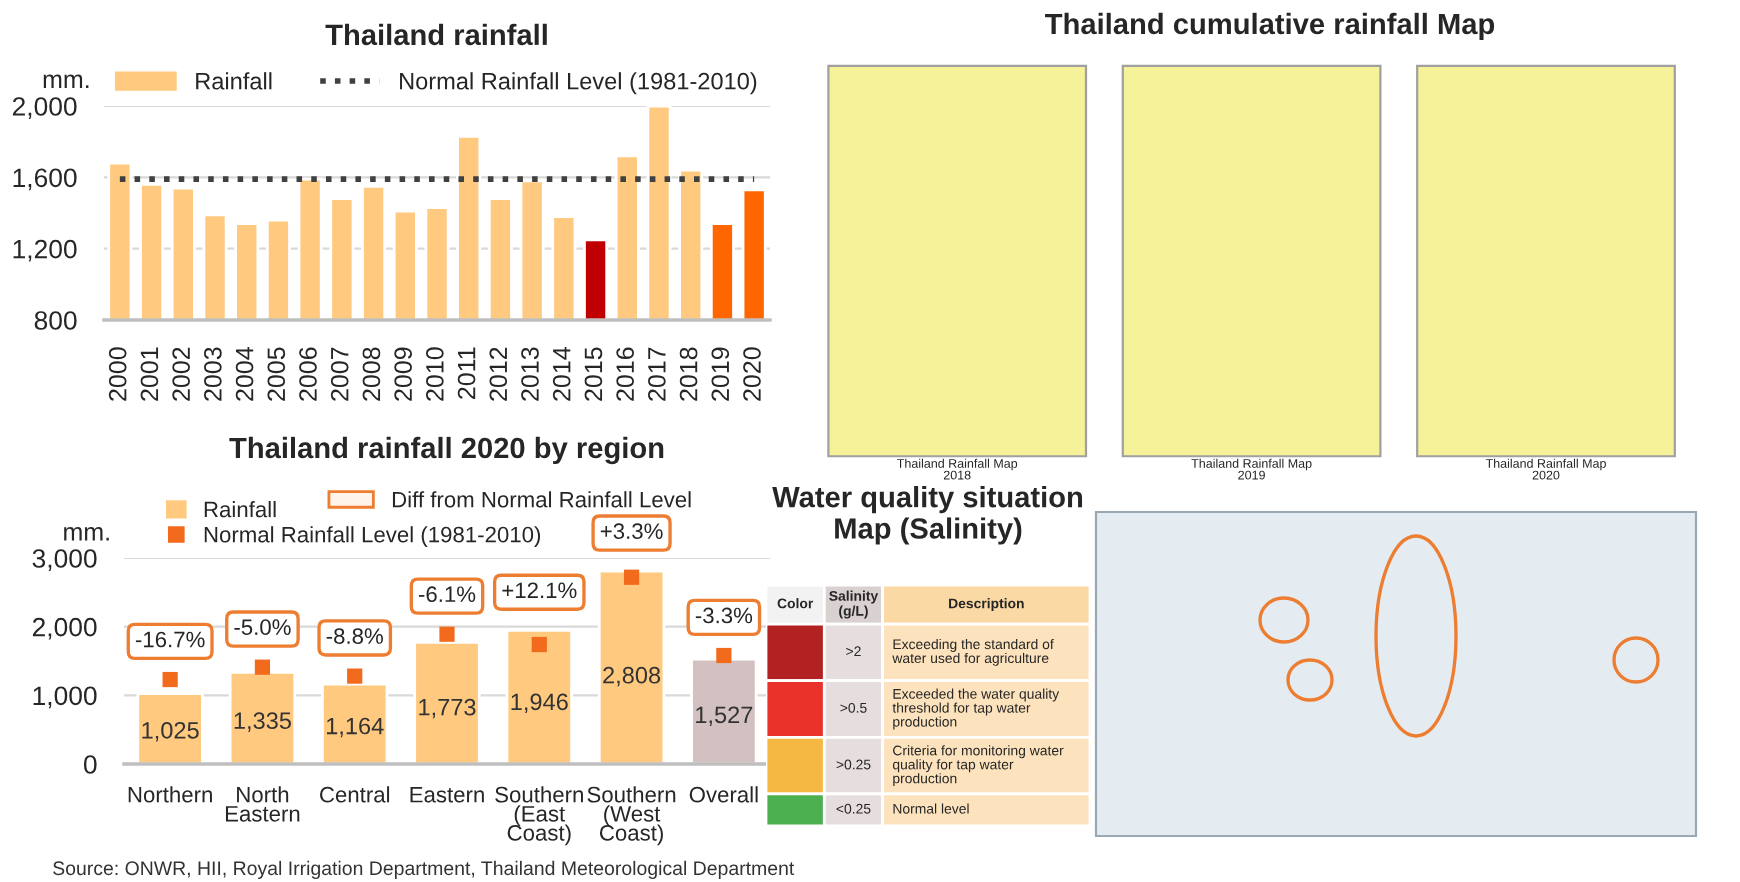 The image size is (1740, 882). I want to click on source-note: Source: ONWR, HII, Royal Irrigation Department, Thailand Meteorological Department, so click(424, 869).